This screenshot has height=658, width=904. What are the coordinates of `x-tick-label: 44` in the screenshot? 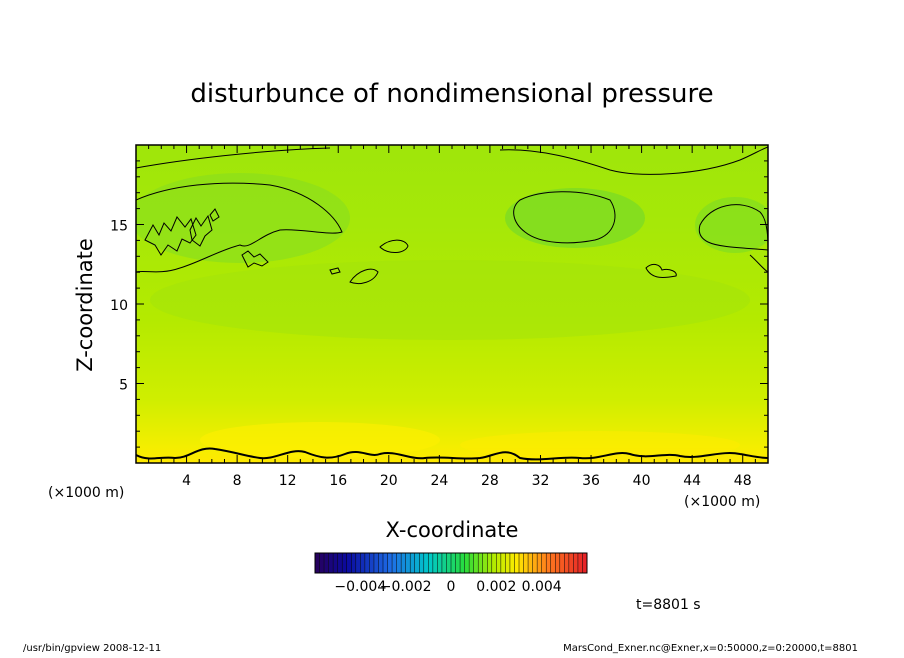 It's located at (692, 481).